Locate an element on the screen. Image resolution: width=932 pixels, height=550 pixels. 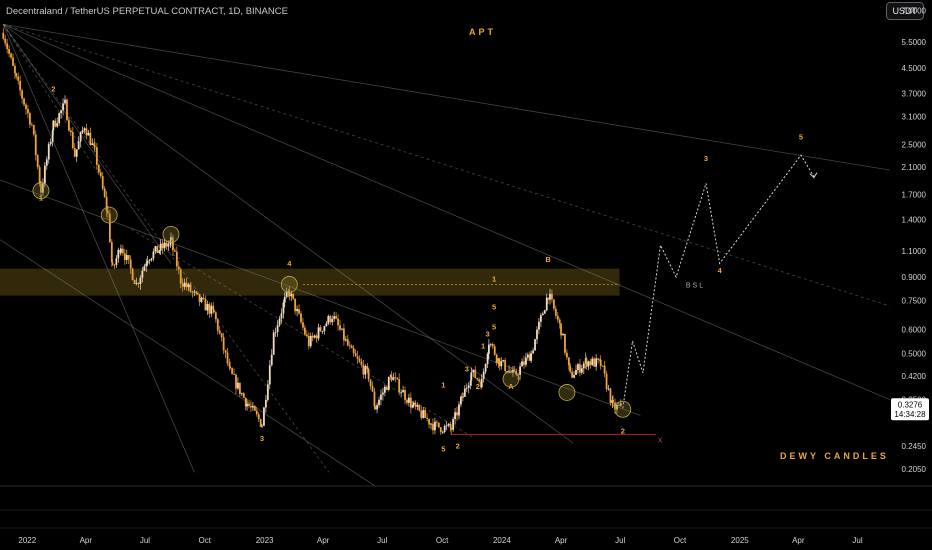
y-tick-label: 0.2050 is located at coordinates (914, 469).